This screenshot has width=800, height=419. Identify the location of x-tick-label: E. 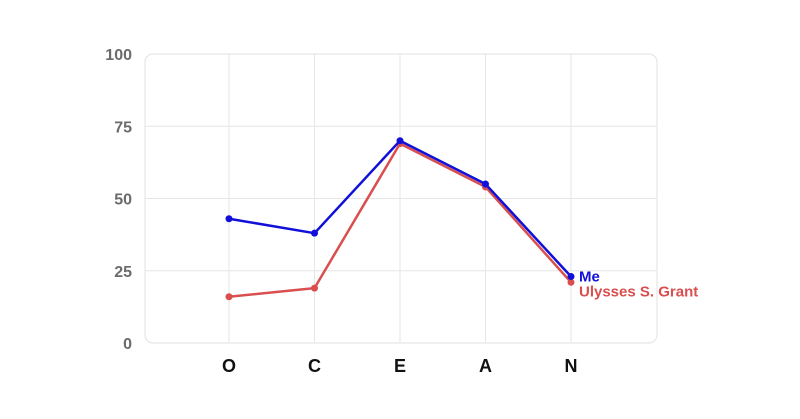
(400, 366).